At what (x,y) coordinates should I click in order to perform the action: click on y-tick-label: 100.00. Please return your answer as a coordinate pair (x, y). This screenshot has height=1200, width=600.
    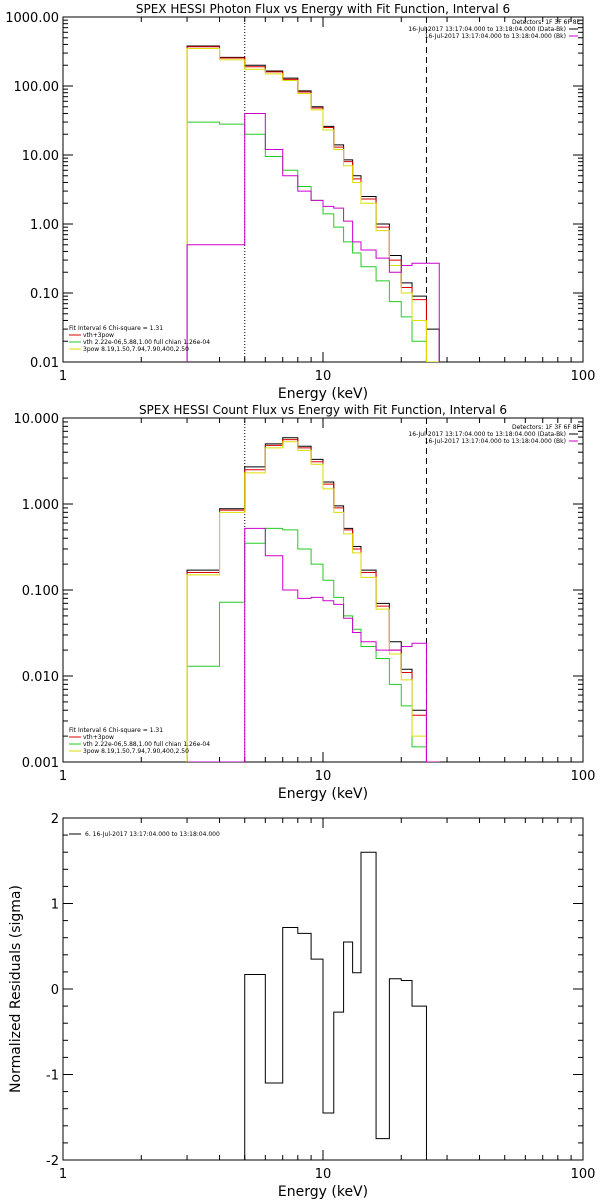
    Looking at the image, I should click on (37, 87).